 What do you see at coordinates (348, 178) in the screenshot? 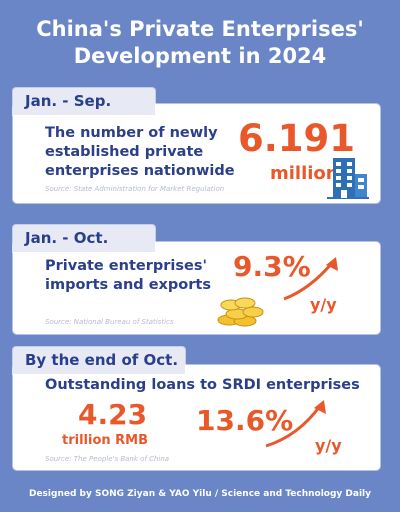
I see `building-icon` at bounding box center [348, 178].